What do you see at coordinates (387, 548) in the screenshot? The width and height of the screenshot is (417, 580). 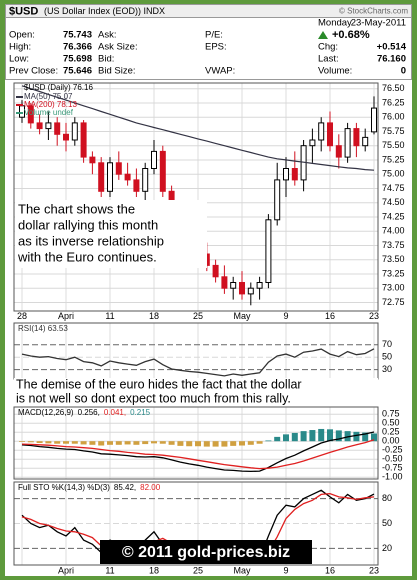 I see `y-tick-label: 20` at bounding box center [387, 548].